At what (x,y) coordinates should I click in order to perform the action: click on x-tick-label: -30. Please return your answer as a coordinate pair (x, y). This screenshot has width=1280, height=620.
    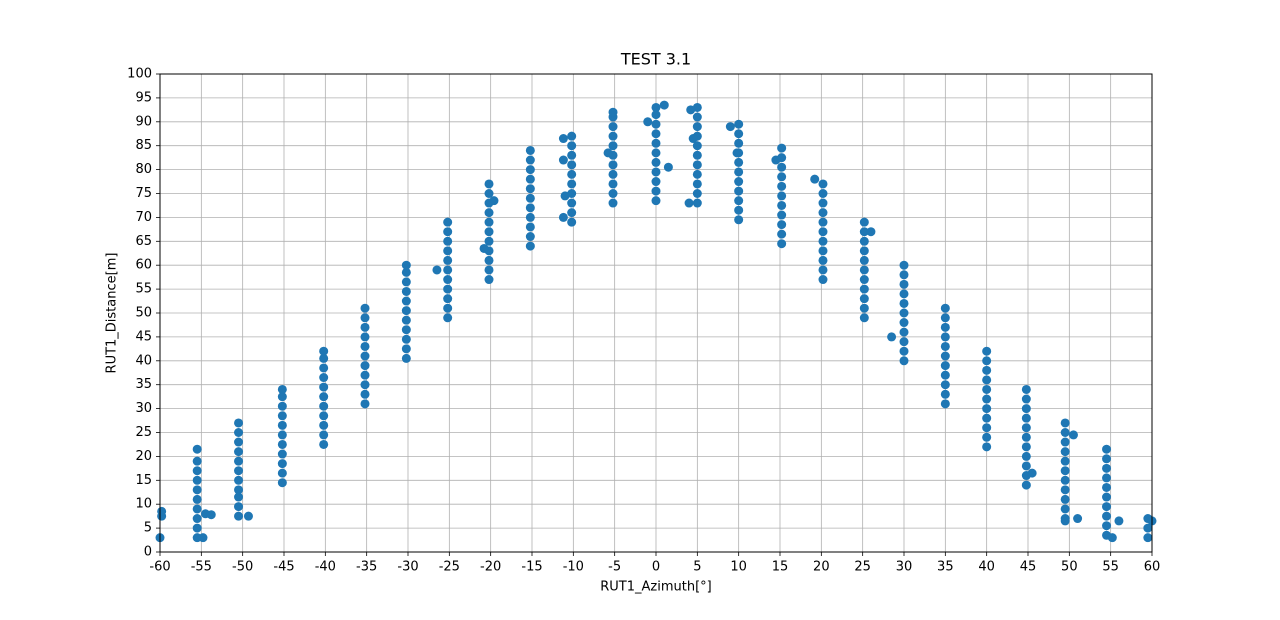
    Looking at the image, I should click on (407, 567).